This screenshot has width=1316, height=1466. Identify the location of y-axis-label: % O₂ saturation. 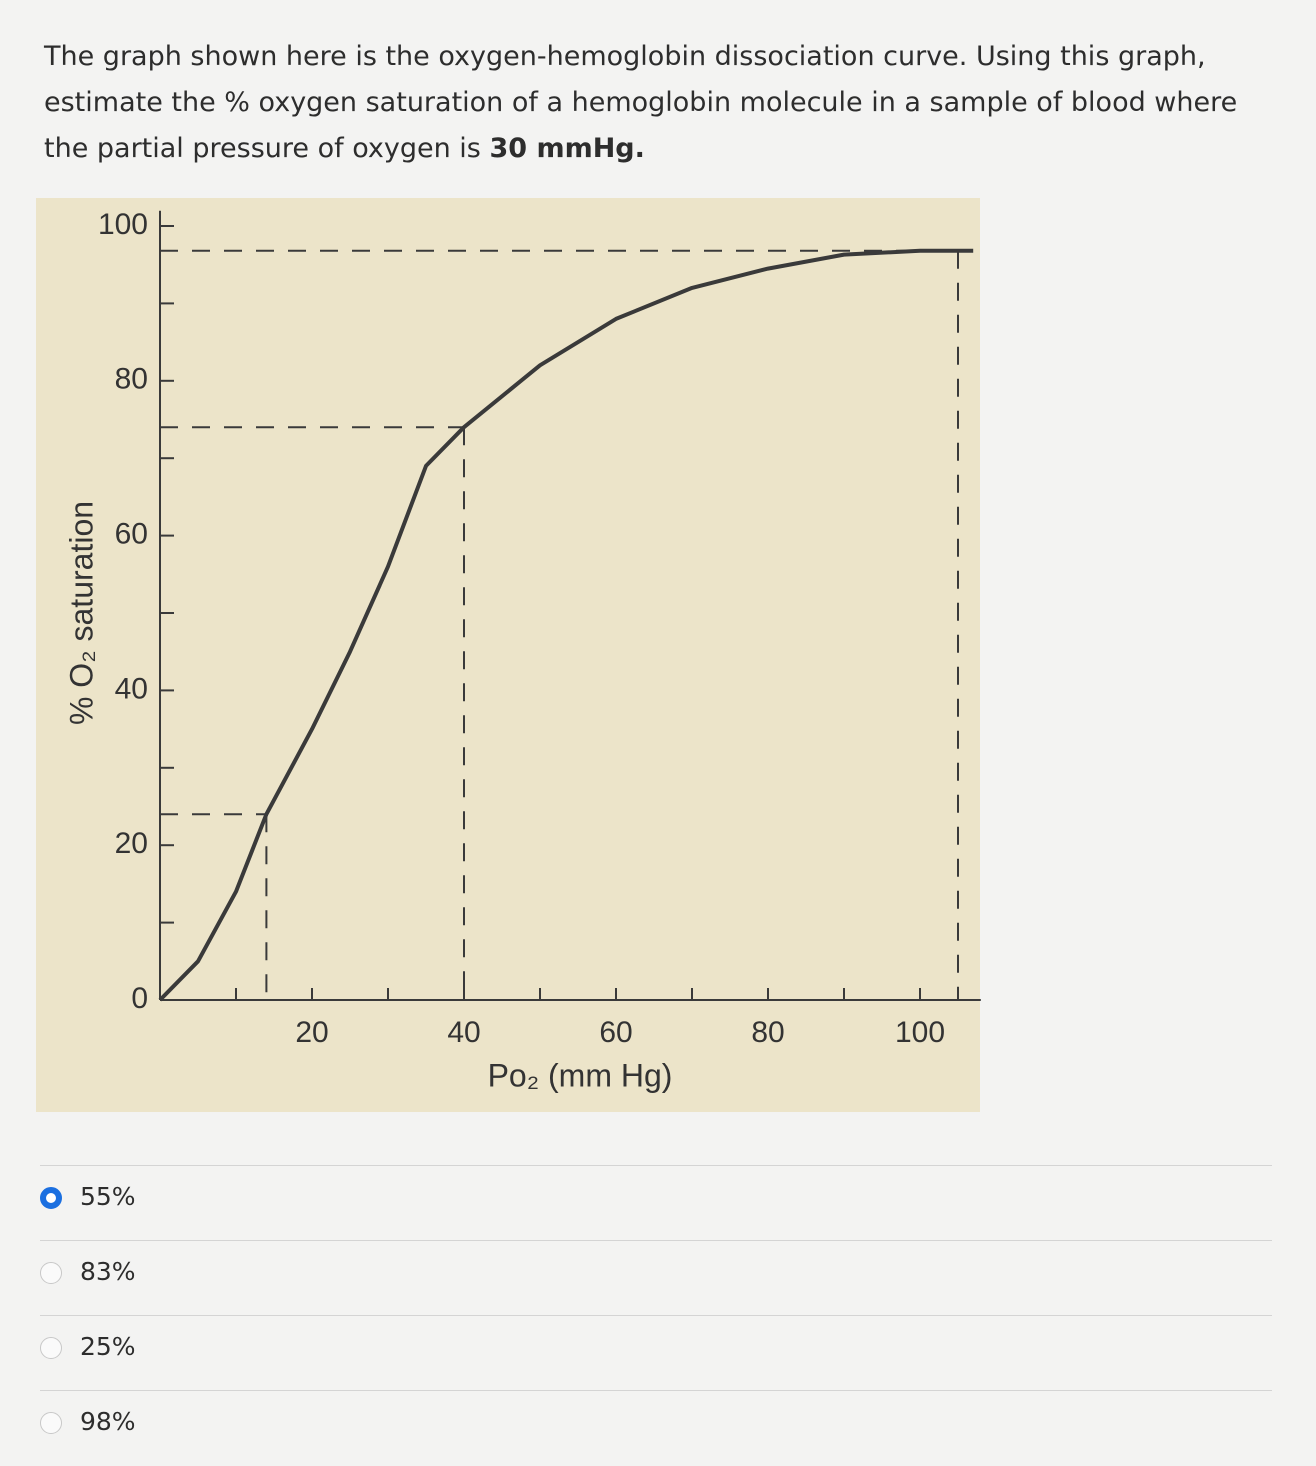
(81, 613).